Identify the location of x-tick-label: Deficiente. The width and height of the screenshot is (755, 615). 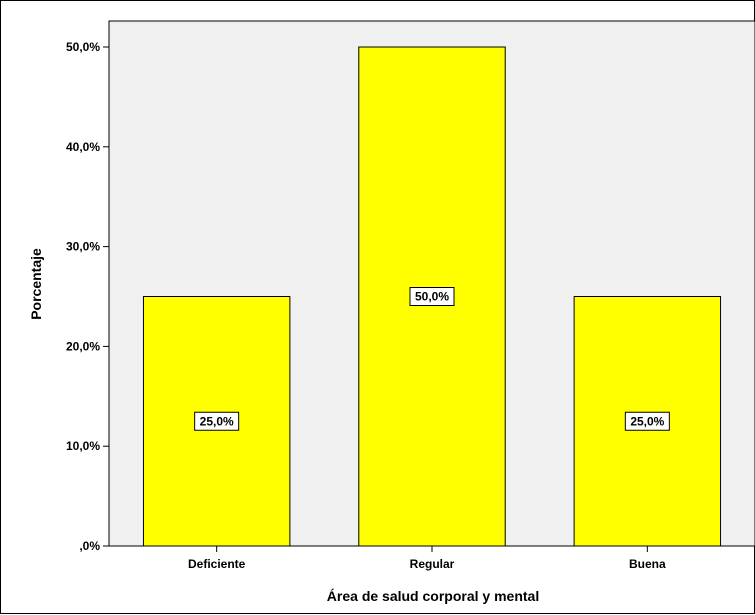
(217, 564).